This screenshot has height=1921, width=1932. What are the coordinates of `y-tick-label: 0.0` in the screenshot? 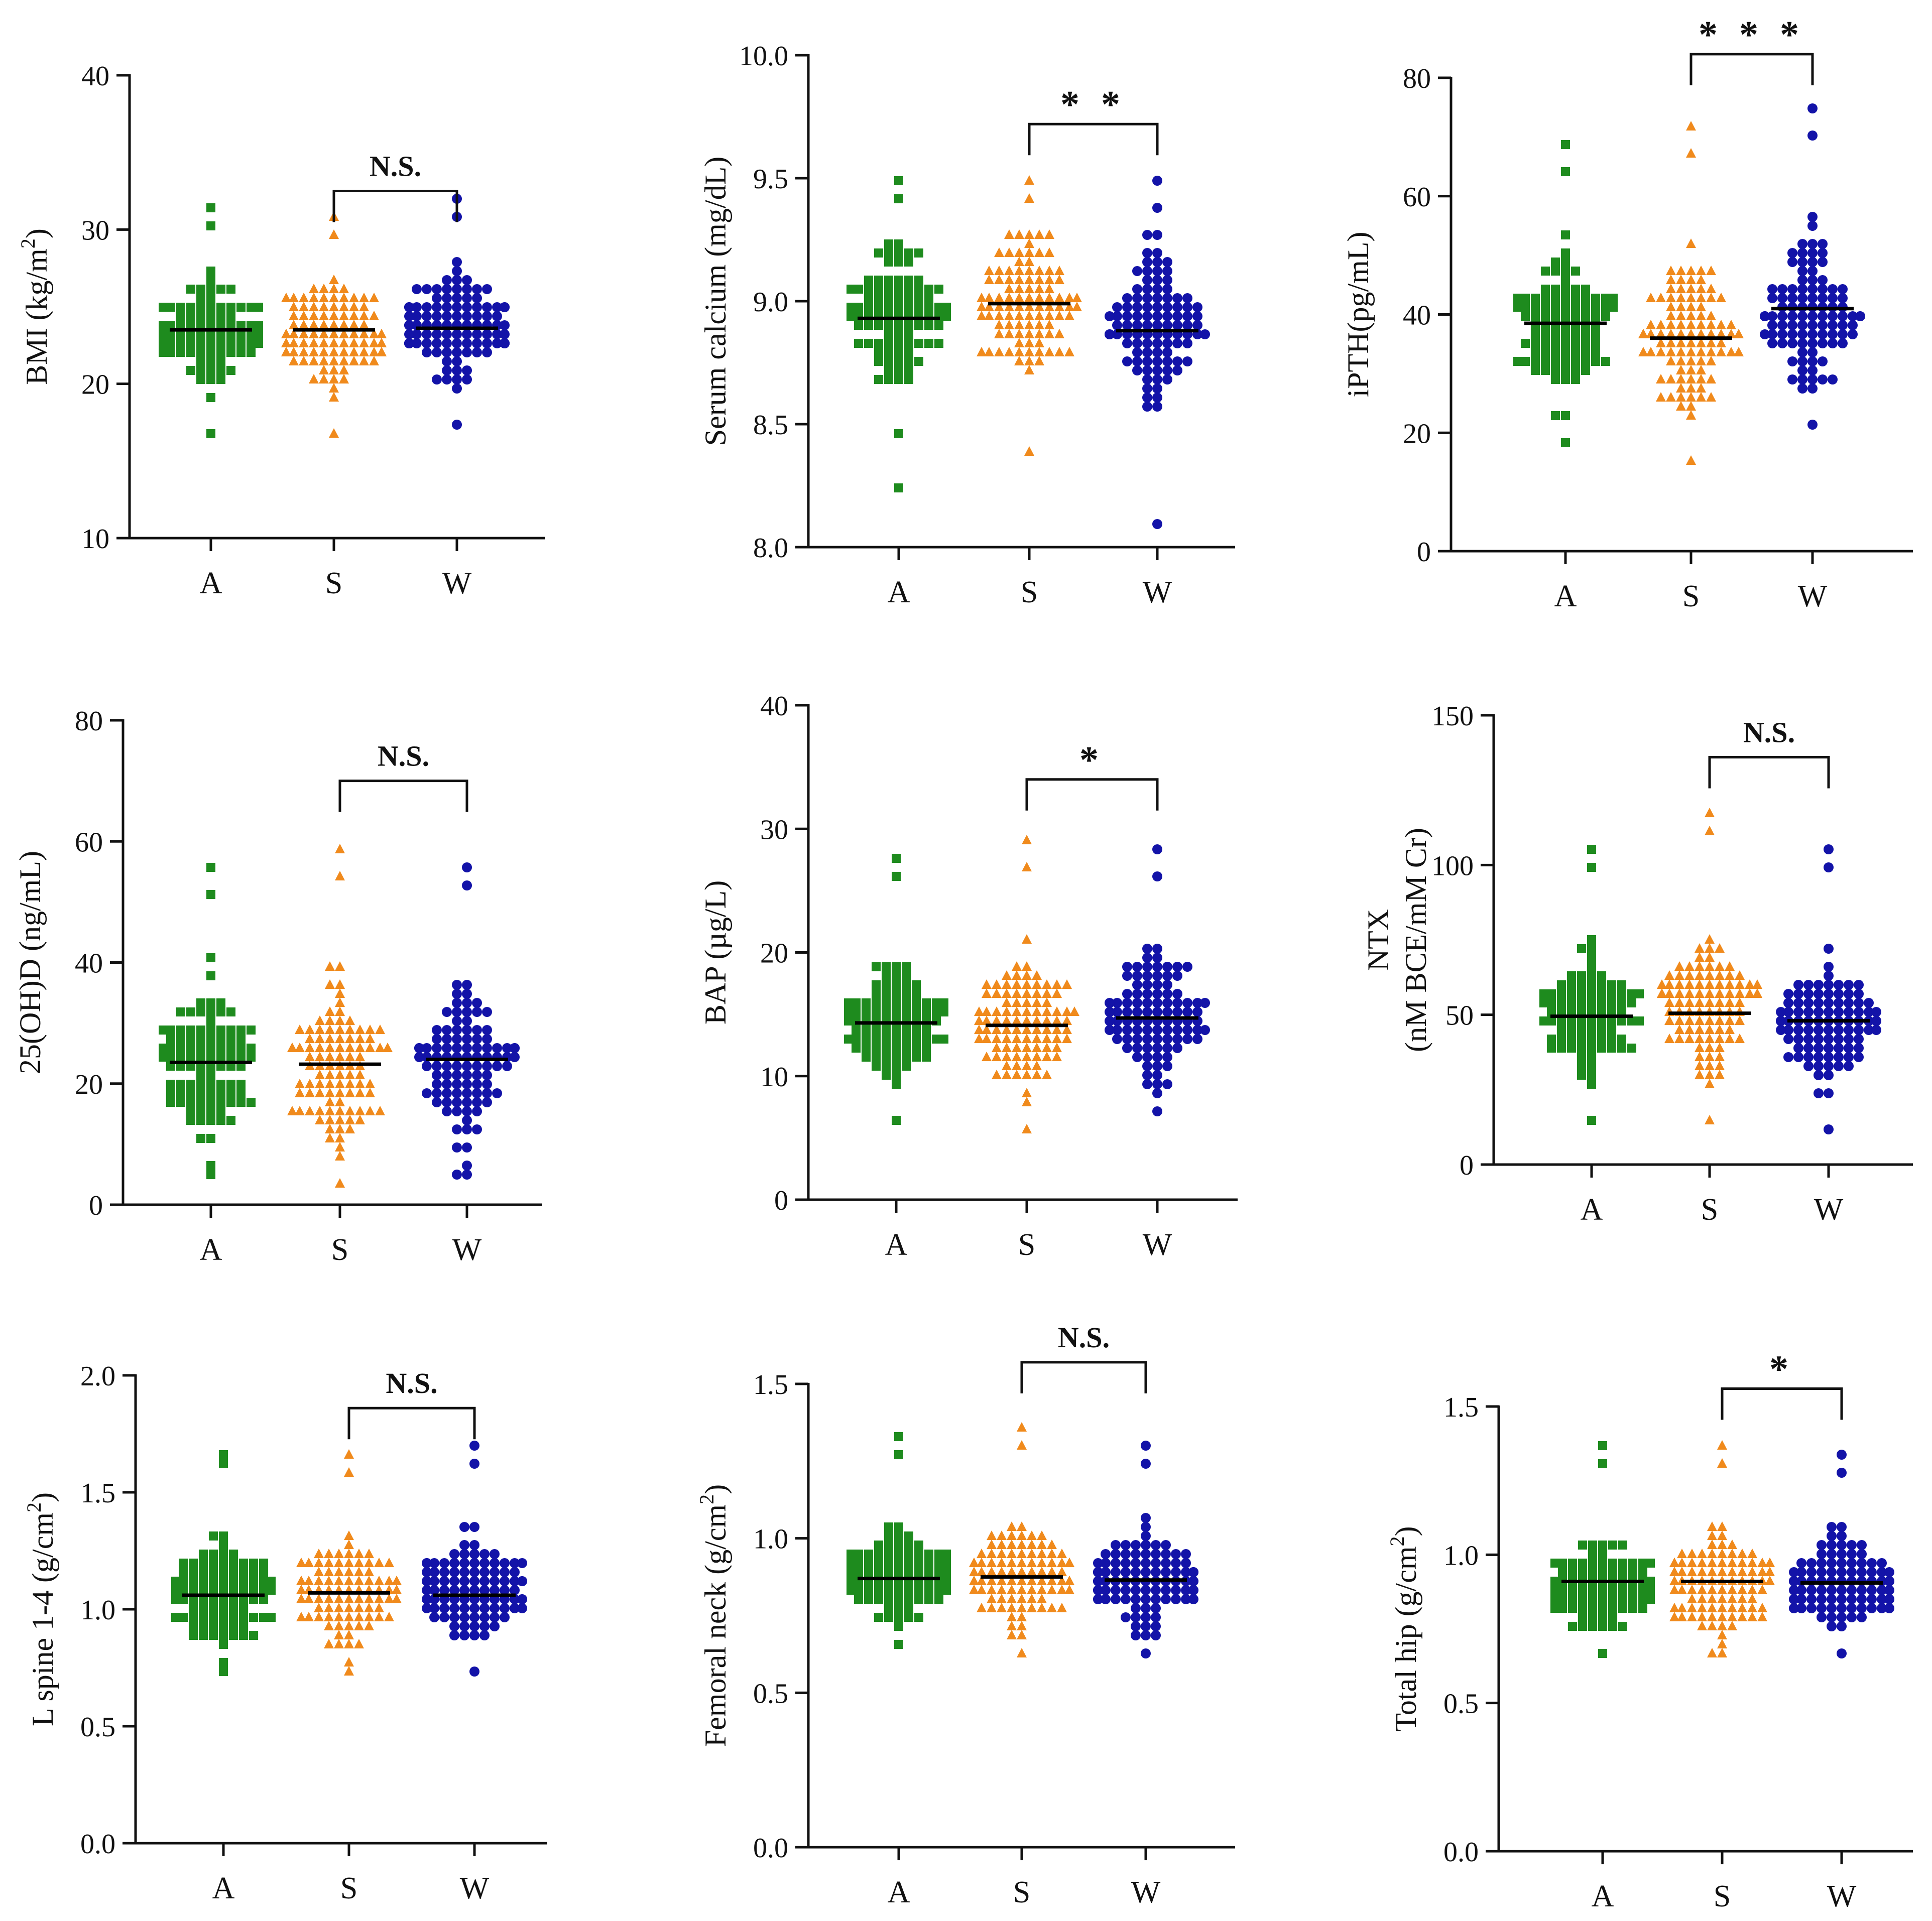 It's located at (1461, 1852).